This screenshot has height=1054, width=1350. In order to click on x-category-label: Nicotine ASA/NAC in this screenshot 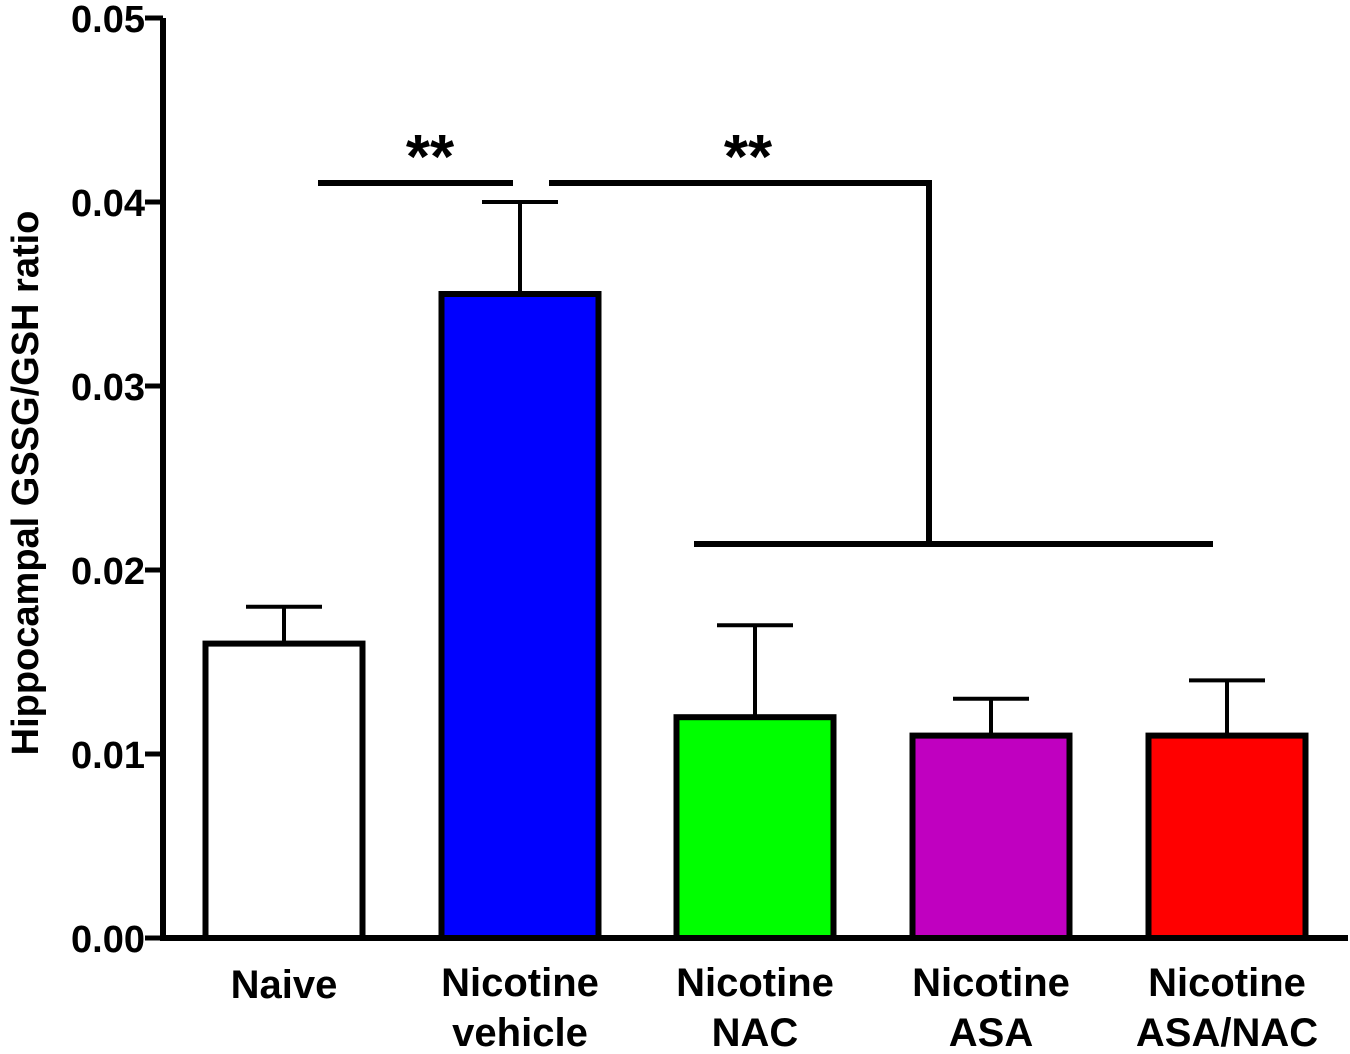, I will do `click(1227, 1007)`.